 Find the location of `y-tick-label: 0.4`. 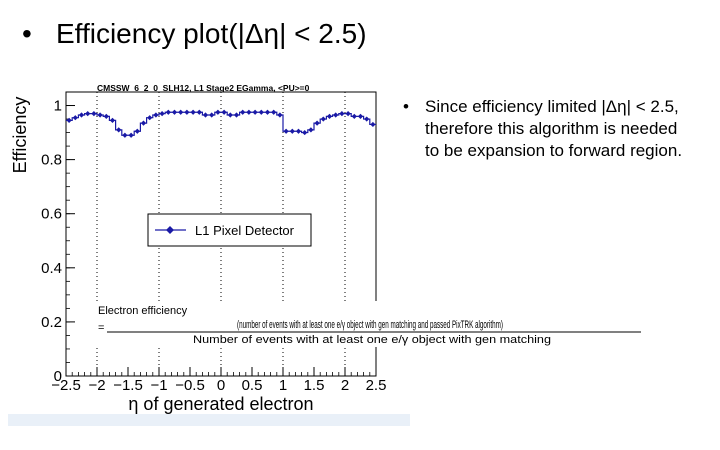

y-tick-label: 0.4 is located at coordinates (51, 268).